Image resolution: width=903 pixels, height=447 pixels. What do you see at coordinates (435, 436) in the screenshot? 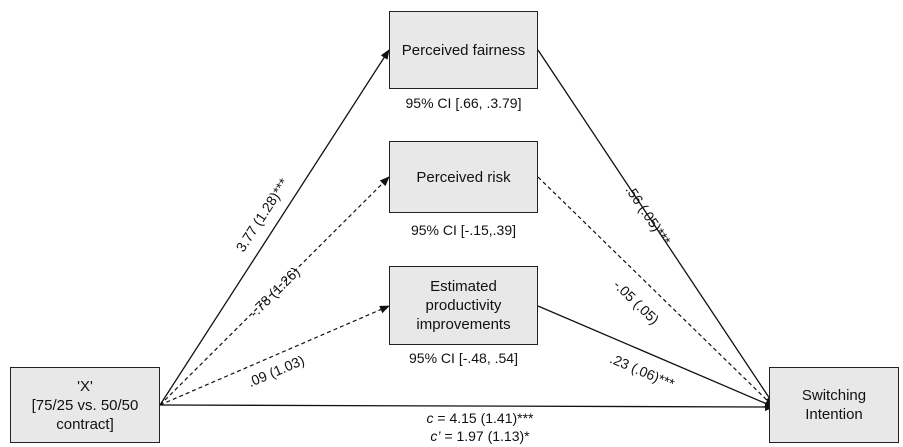
I see `direct-effect-symbol: c’` at bounding box center [435, 436].